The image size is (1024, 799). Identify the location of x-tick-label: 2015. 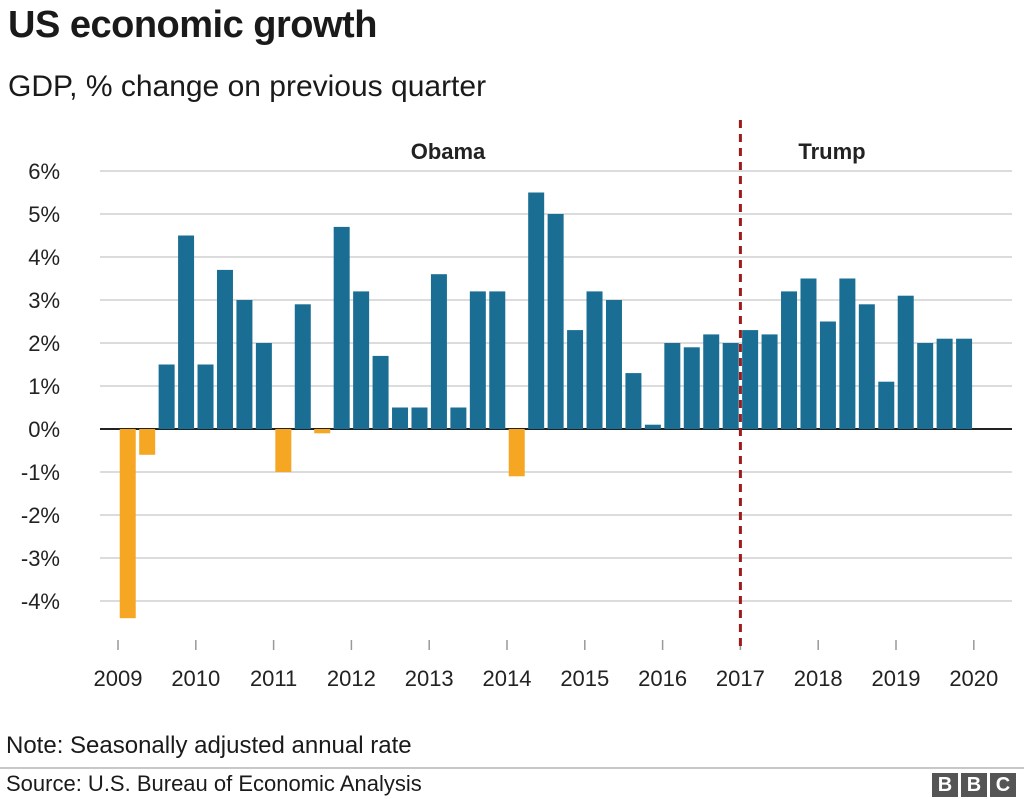
(584, 678).